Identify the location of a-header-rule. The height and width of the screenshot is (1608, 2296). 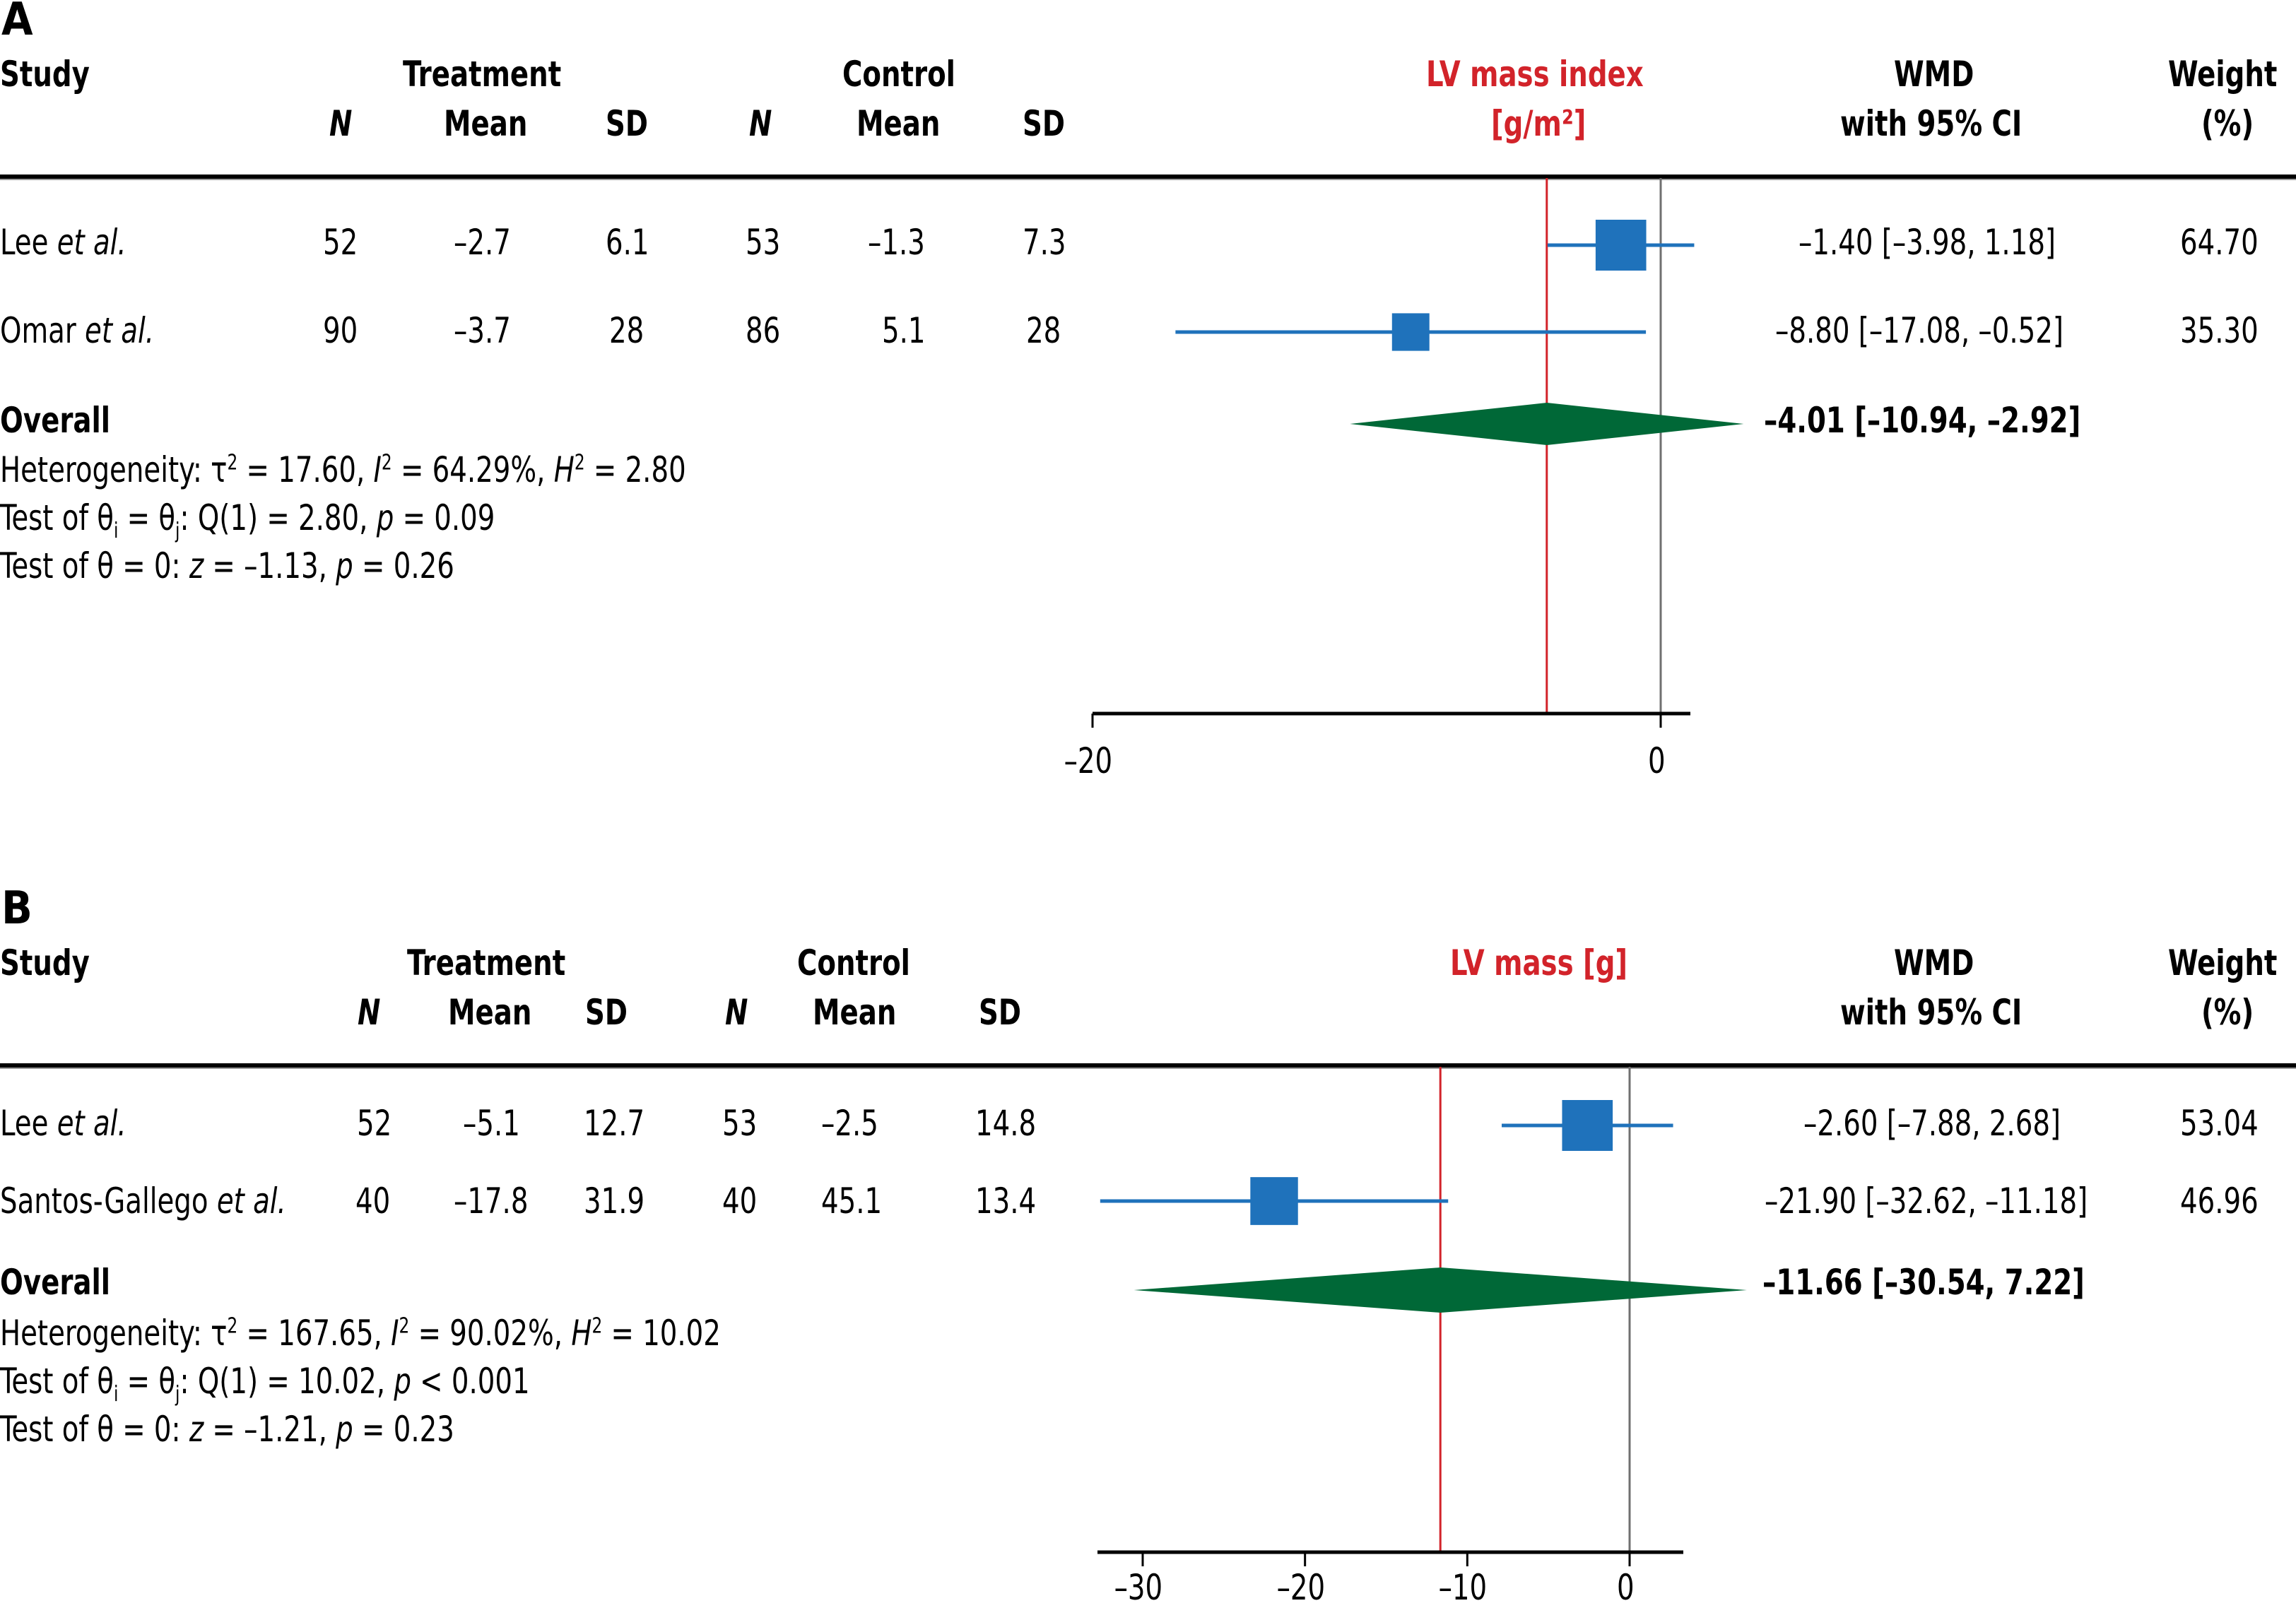
(1148, 177).